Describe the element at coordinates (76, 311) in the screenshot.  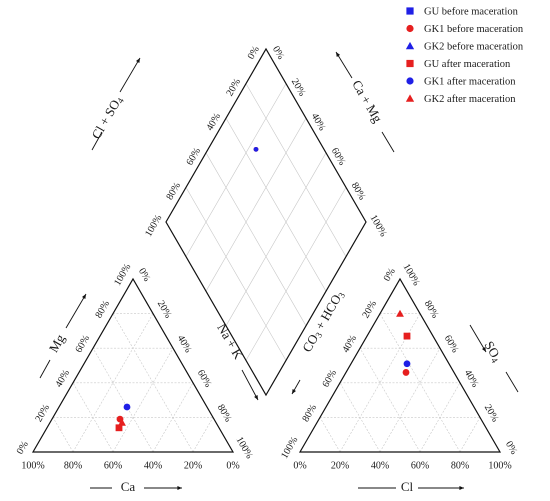
I see `mg-axis-arrow` at that location.